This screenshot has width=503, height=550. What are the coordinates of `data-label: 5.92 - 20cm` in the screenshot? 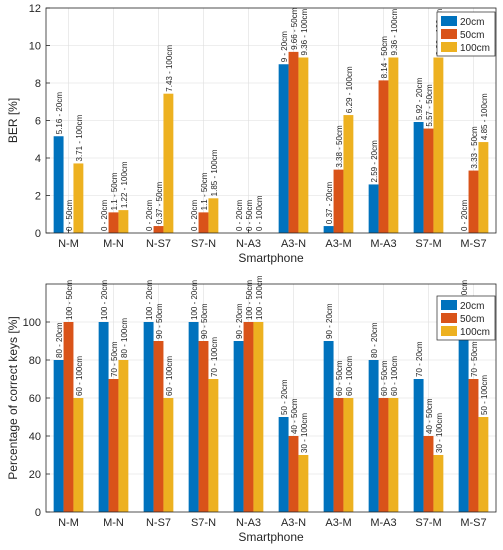 It's located at (419, 98).